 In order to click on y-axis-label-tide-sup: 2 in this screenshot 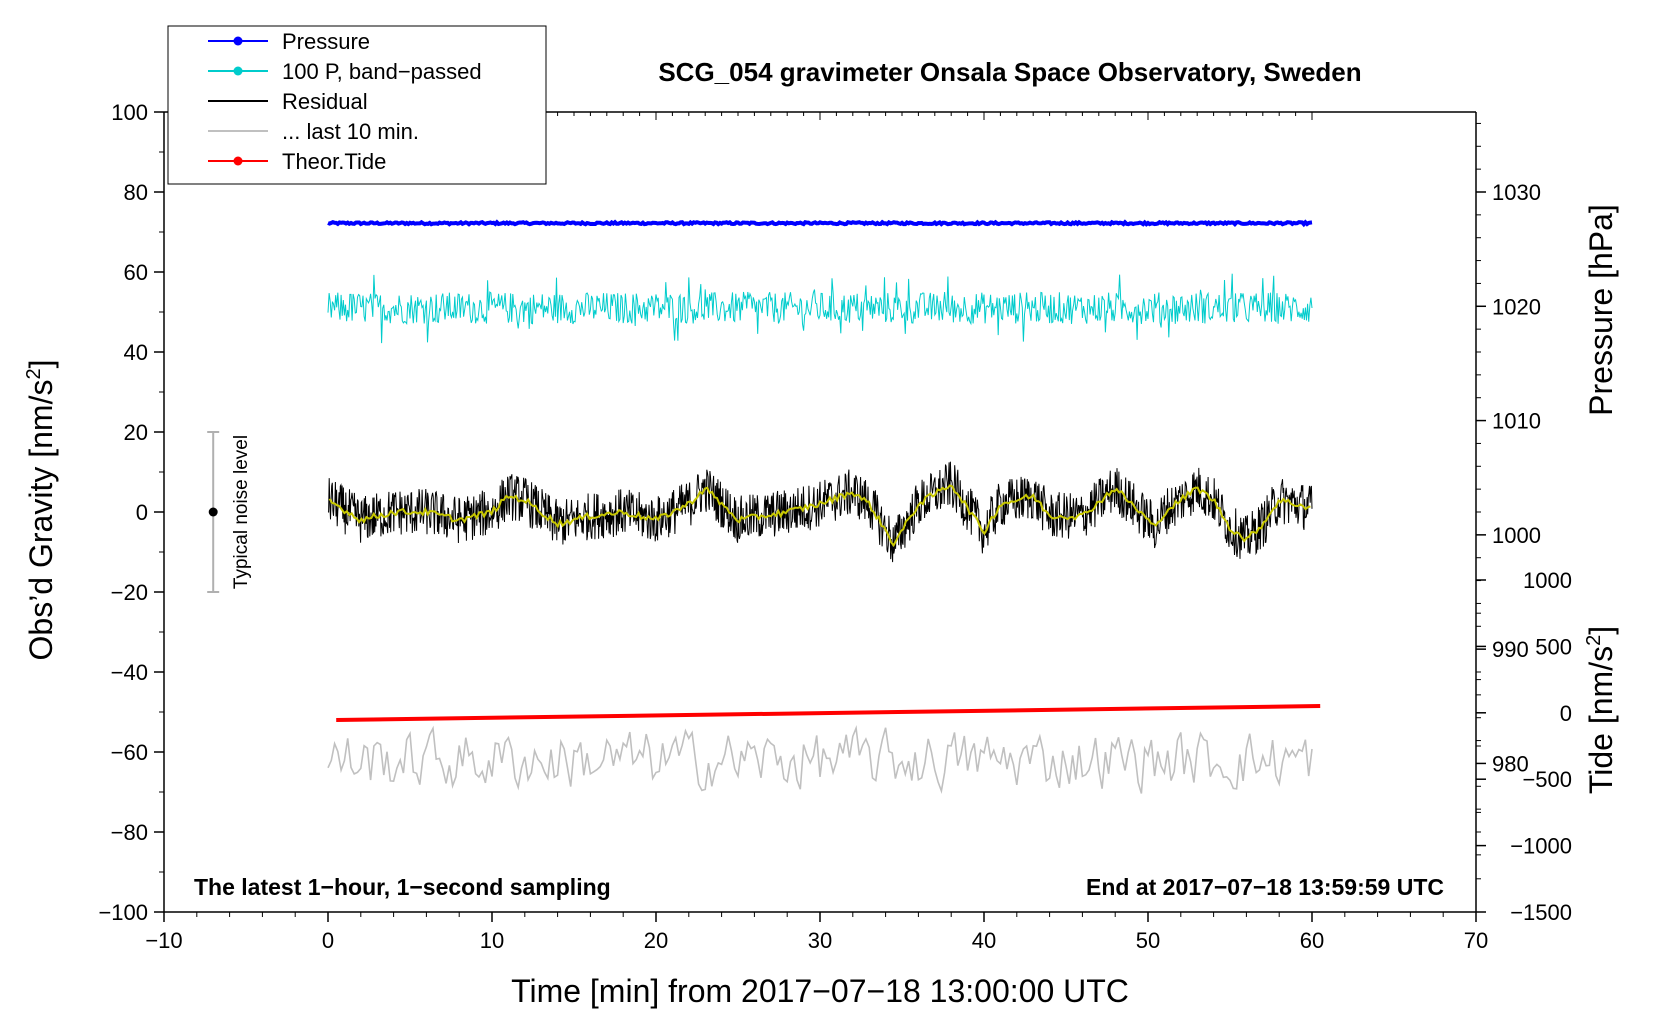, I will do `click(1594, 640)`.